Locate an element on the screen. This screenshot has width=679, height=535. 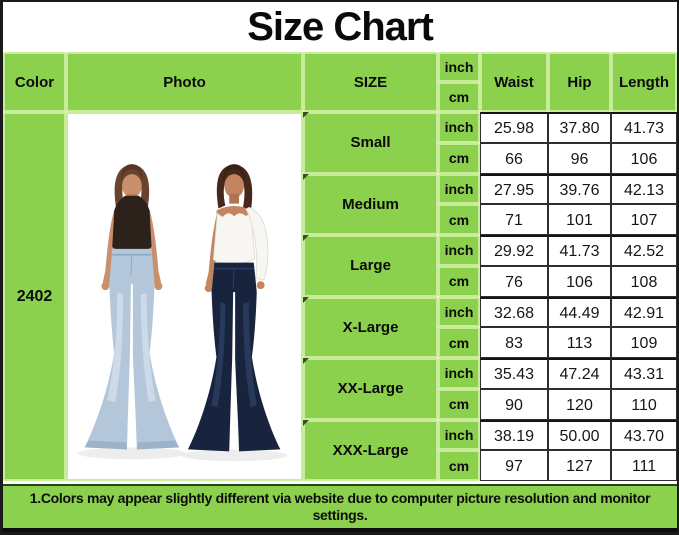
left-model is located at coordinates (132, 307).